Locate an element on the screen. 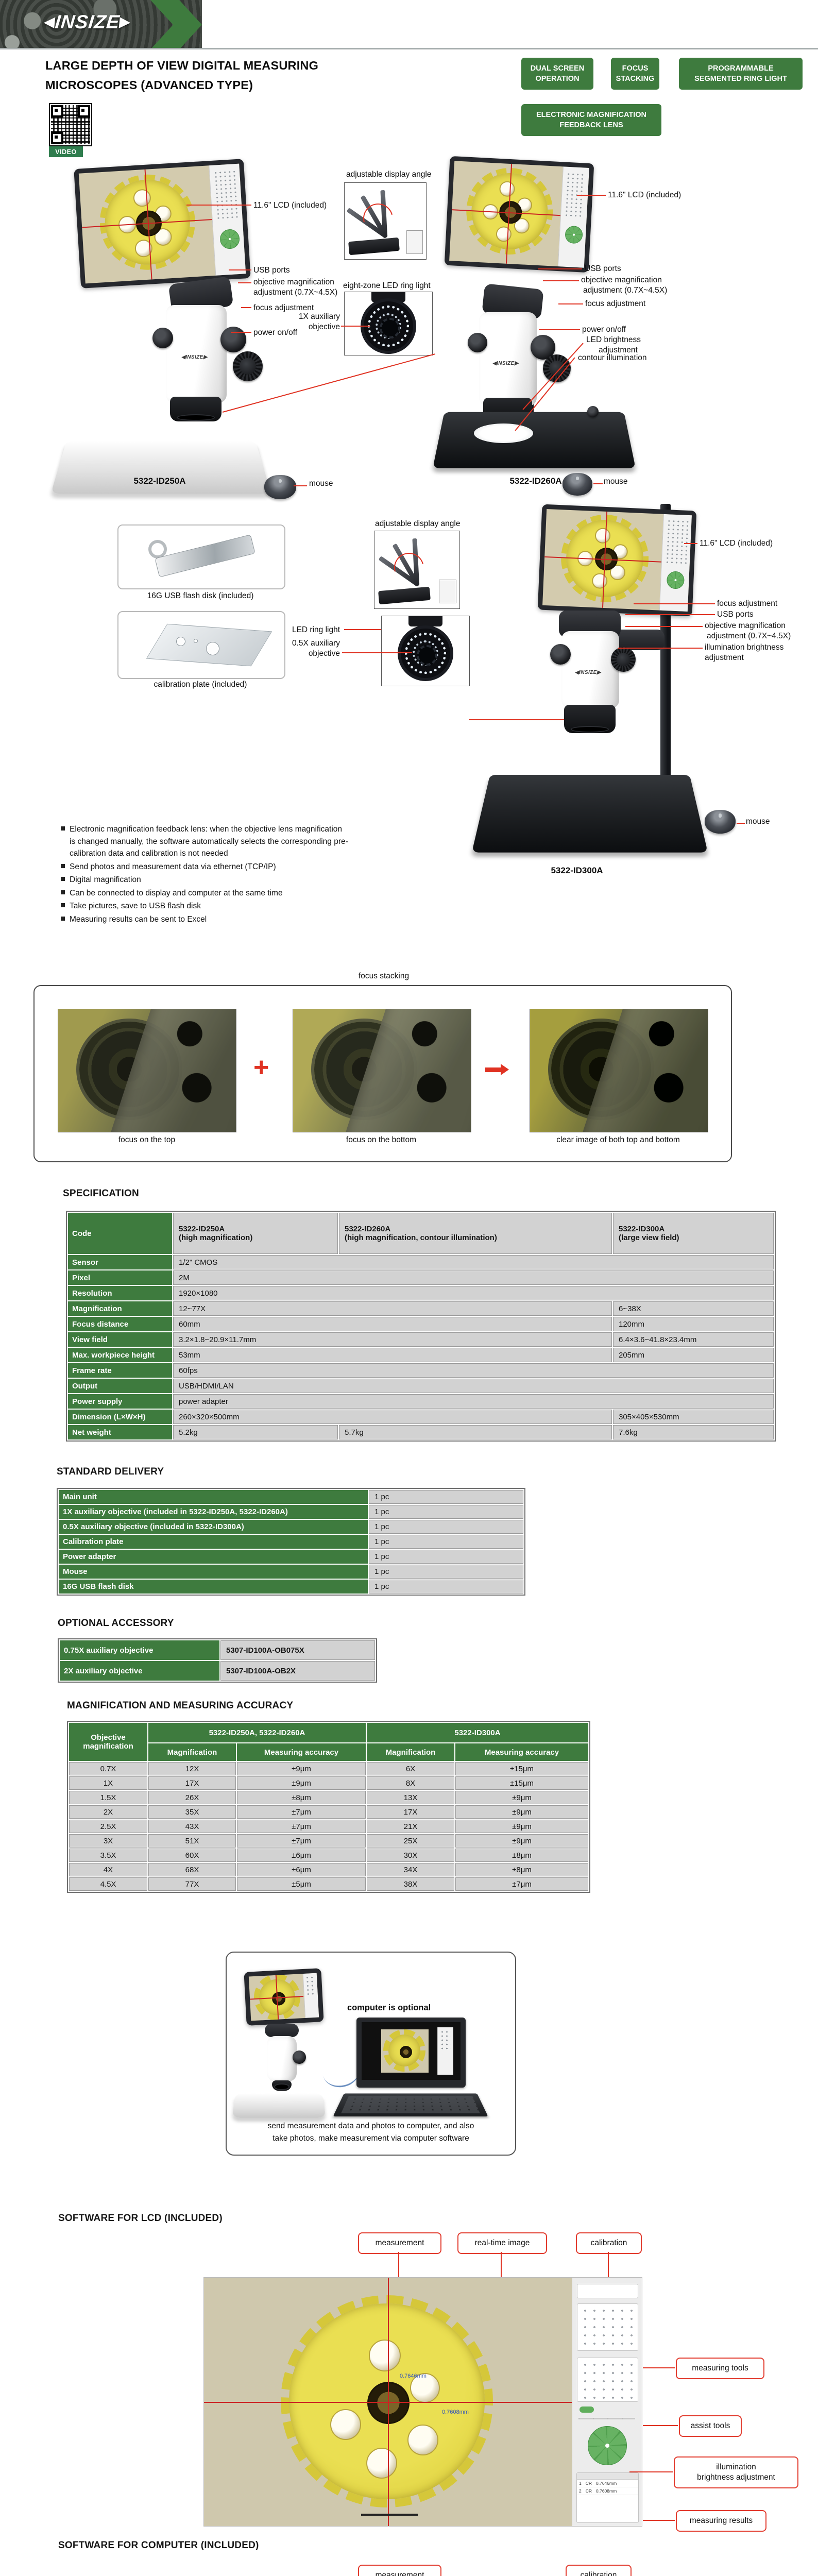 The image size is (818, 2576). accuracy-sub-header: Magnification is located at coordinates (410, 1752).